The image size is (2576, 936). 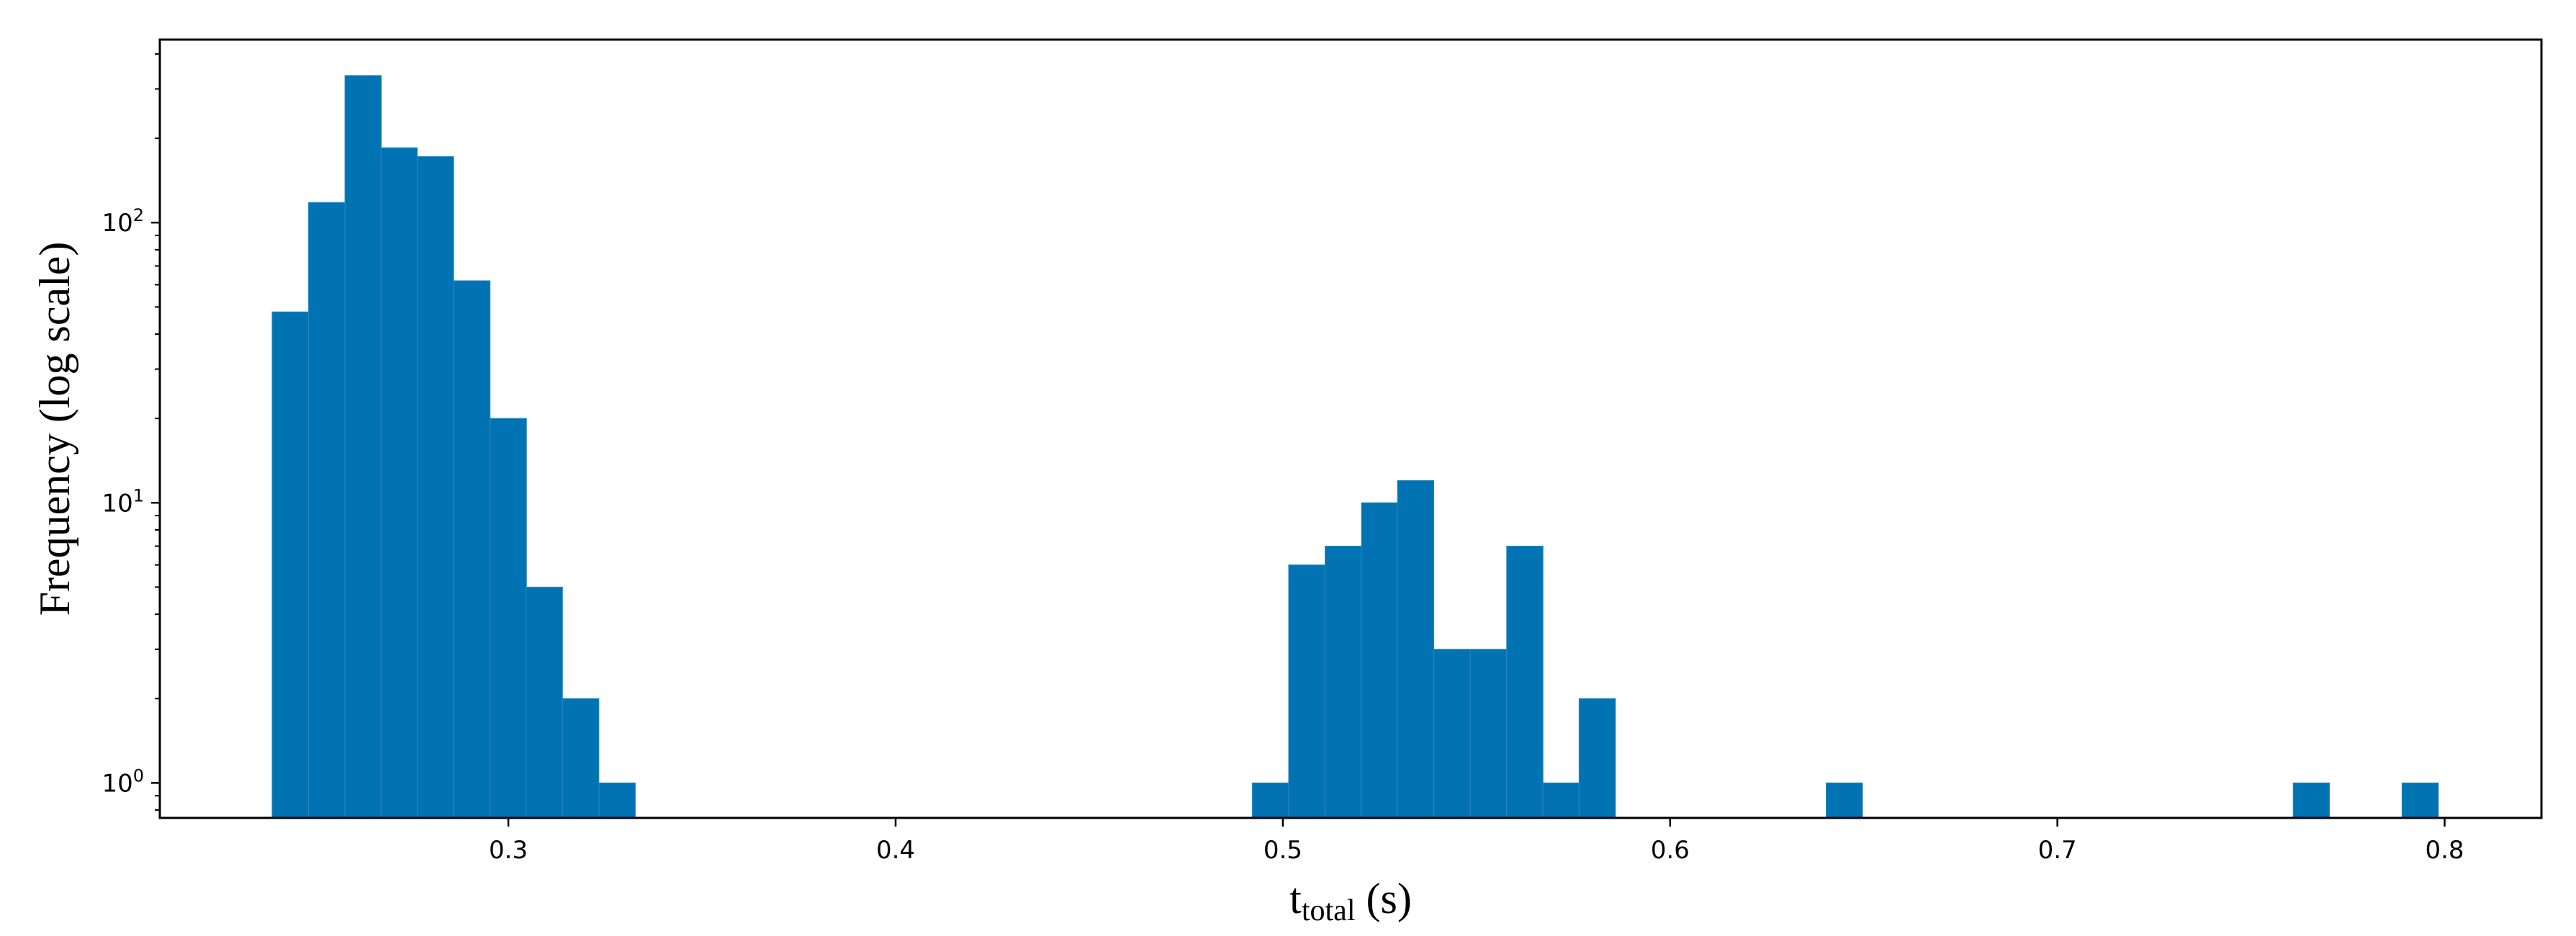 I want to click on x-tick-label: 0.8, so click(x=2444, y=850).